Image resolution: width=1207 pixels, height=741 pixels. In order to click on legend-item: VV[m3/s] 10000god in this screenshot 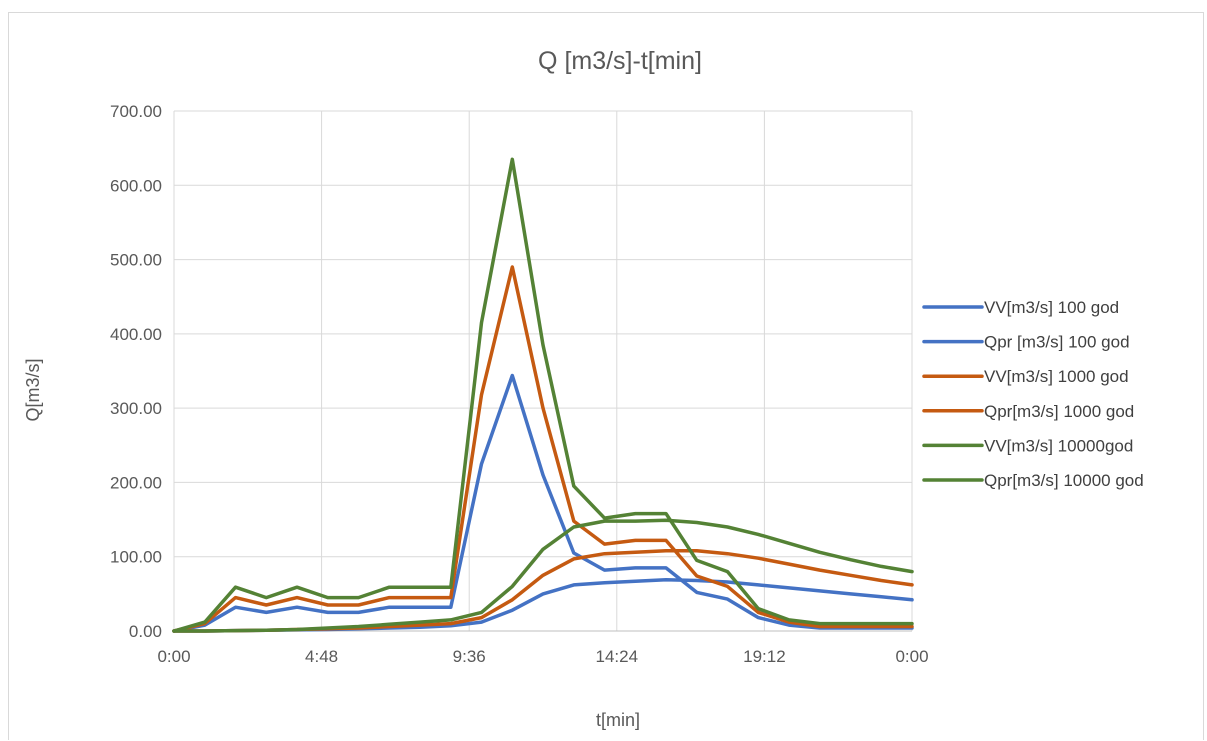, I will do `click(1027, 445)`.